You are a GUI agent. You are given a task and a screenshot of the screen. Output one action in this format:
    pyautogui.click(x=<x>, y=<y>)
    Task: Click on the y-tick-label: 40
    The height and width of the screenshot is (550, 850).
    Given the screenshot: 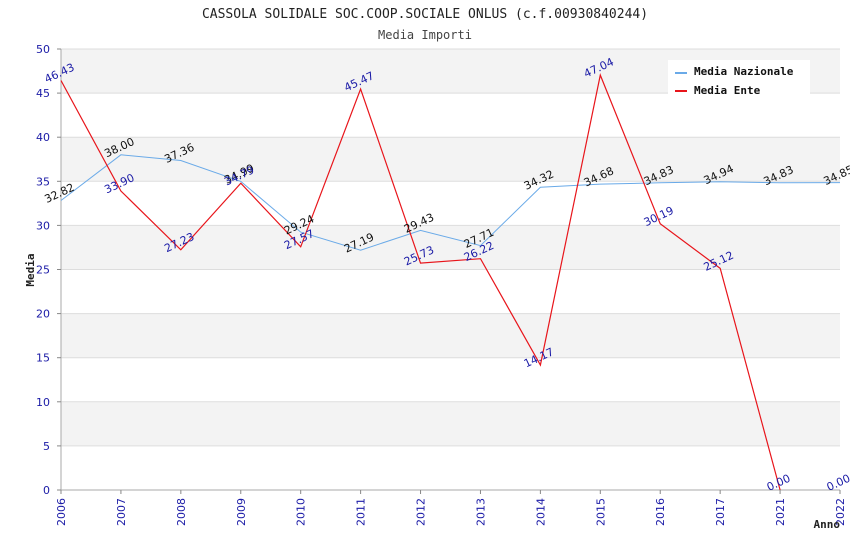 What is the action you would take?
    pyautogui.click(x=43, y=137)
    